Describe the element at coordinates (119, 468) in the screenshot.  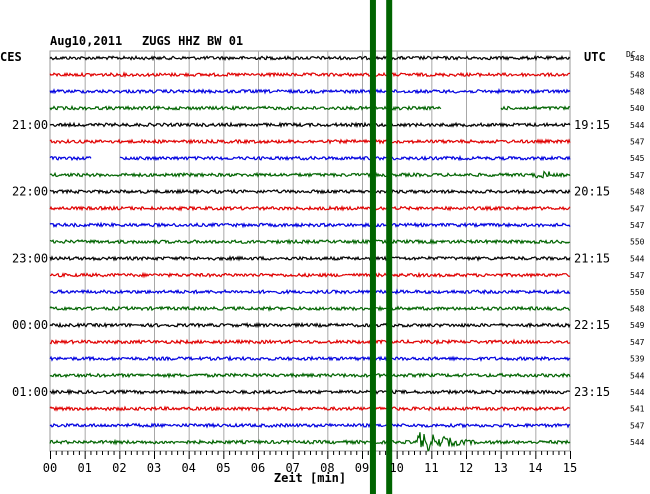
I see `x-tick-label: 02` at that location.